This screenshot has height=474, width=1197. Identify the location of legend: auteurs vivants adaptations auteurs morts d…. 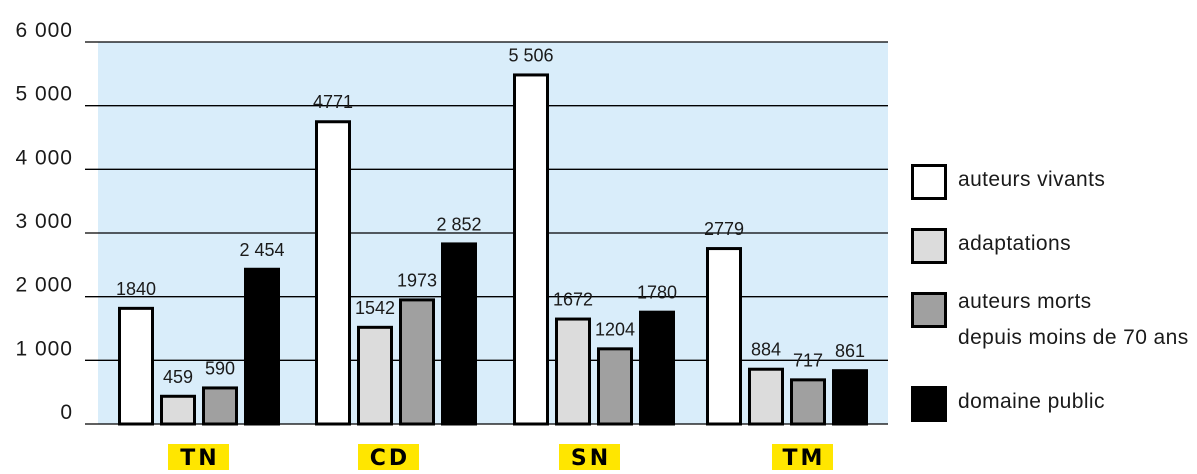
(1050, 293).